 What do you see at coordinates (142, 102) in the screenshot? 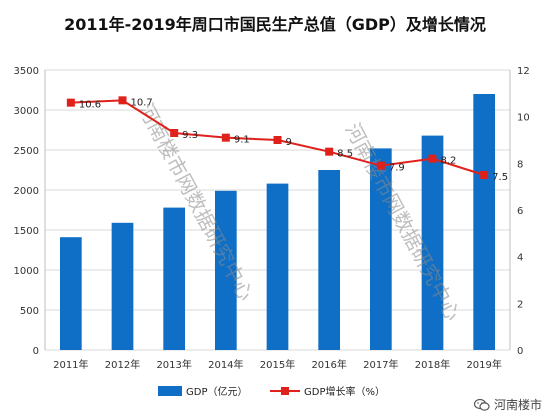
I see `growth-rate-label: 10.7` at bounding box center [142, 102].